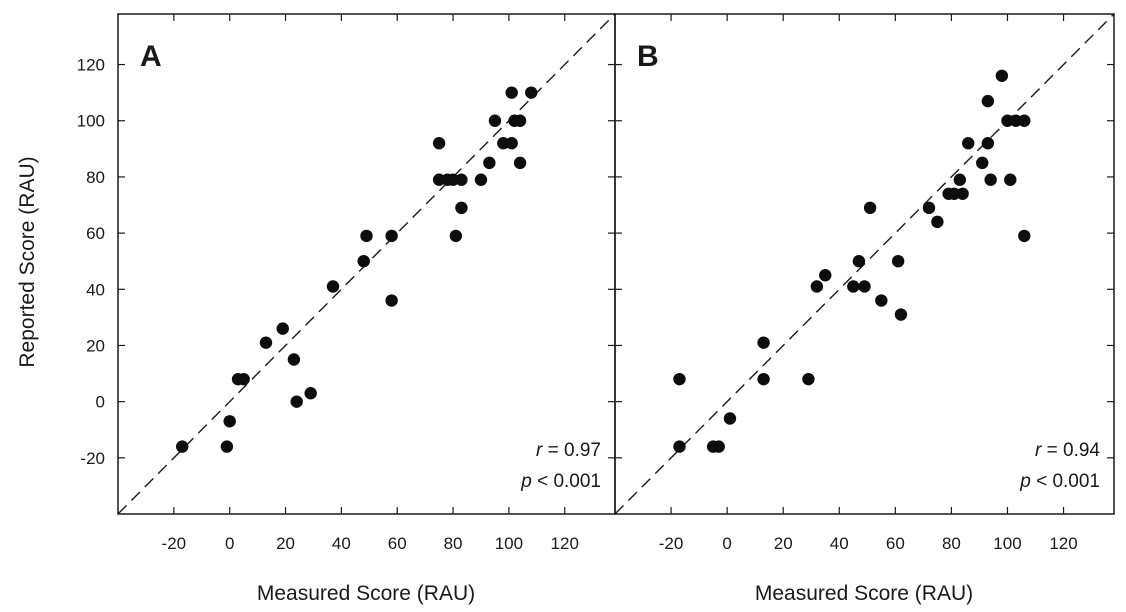  What do you see at coordinates (95, 233) in the screenshot?
I see `y-tick-label: 60` at bounding box center [95, 233].